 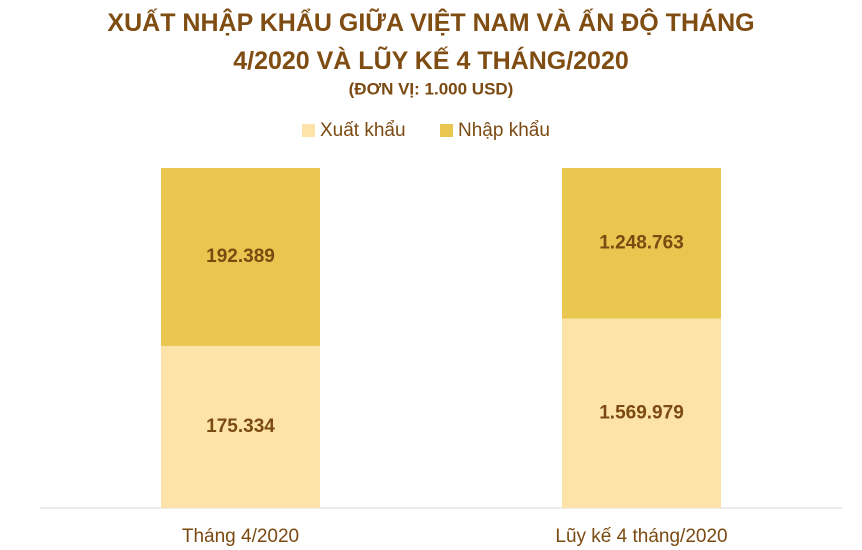 I want to click on legend-label: Nhập khẩu, so click(x=504, y=130).